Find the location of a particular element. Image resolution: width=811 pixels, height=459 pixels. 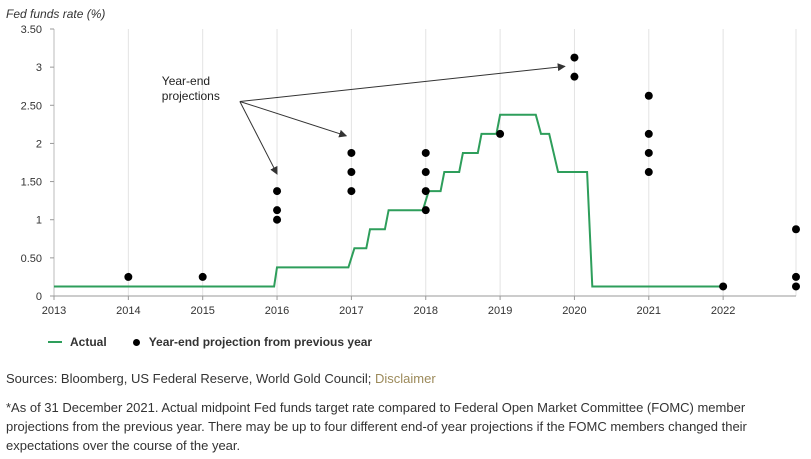

annotation-text: Year-end projections is located at coordinates (191, 88).